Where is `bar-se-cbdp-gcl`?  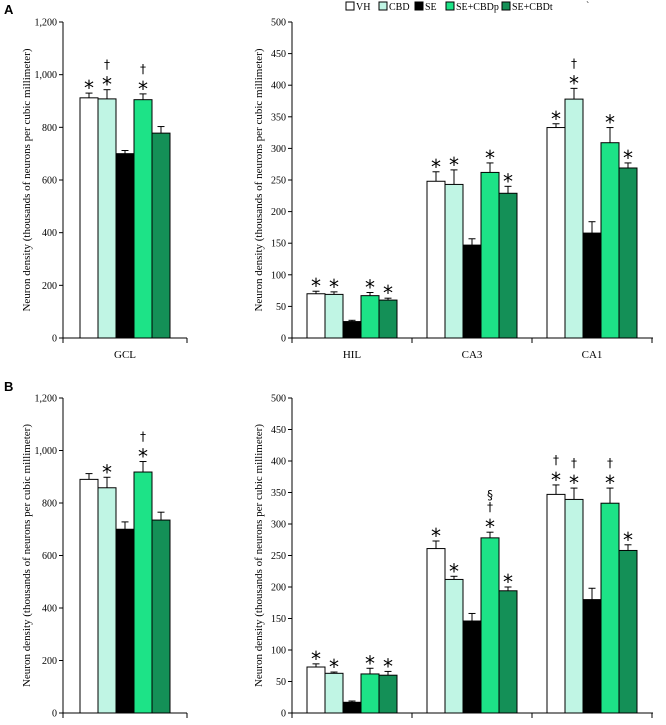
bar-se-cbdp-gcl is located at coordinates (143, 592).